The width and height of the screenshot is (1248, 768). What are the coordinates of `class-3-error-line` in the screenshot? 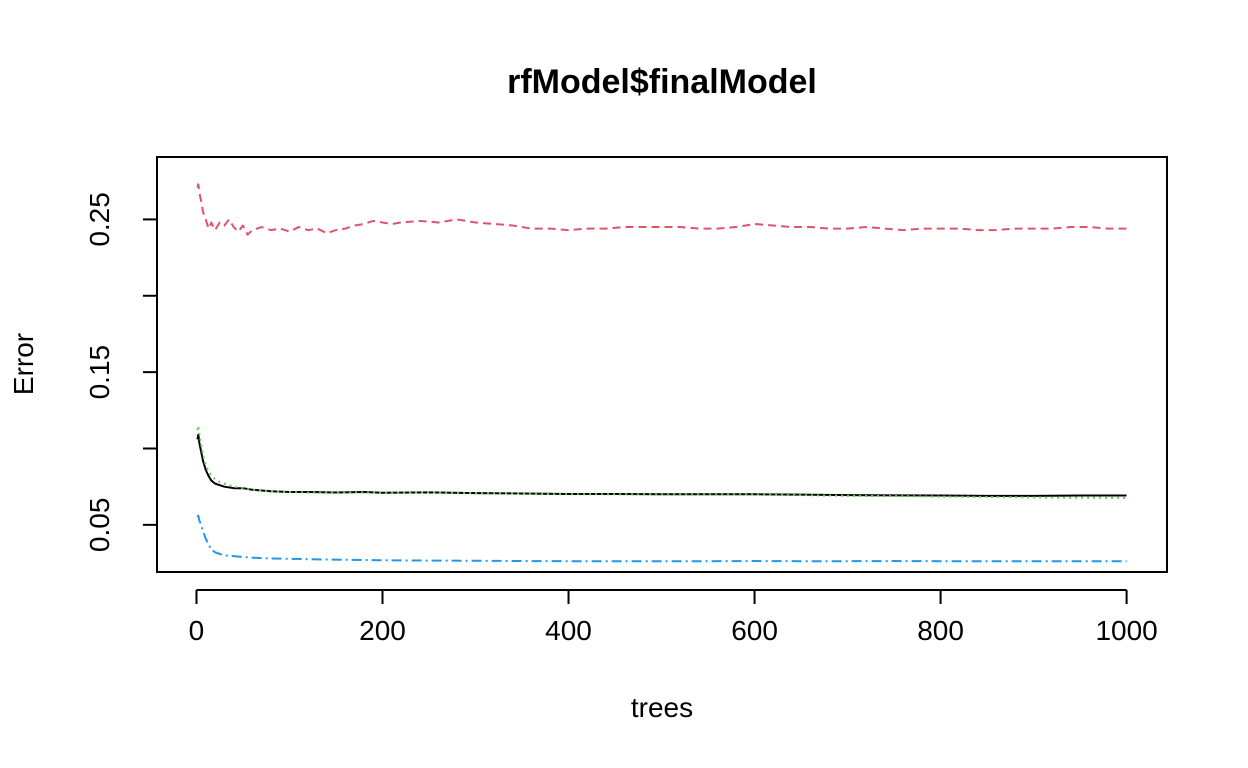 It's located at (661, 538).